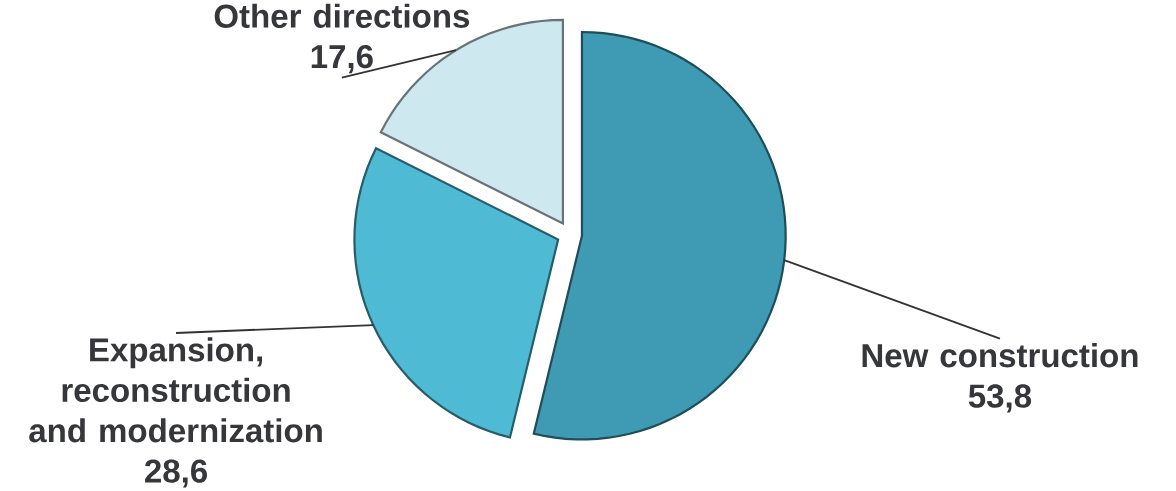 The height and width of the screenshot is (491, 1176). I want to click on slice-label: New construction, so click(1000, 355).